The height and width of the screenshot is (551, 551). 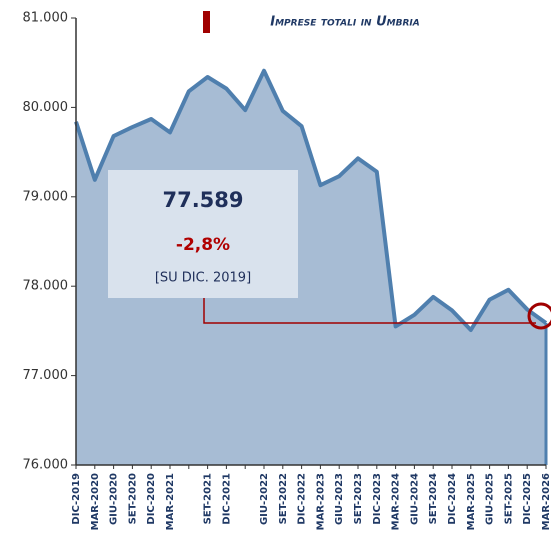 I want to click on x-tick-label: MAR-2026, so click(x=546, y=501).